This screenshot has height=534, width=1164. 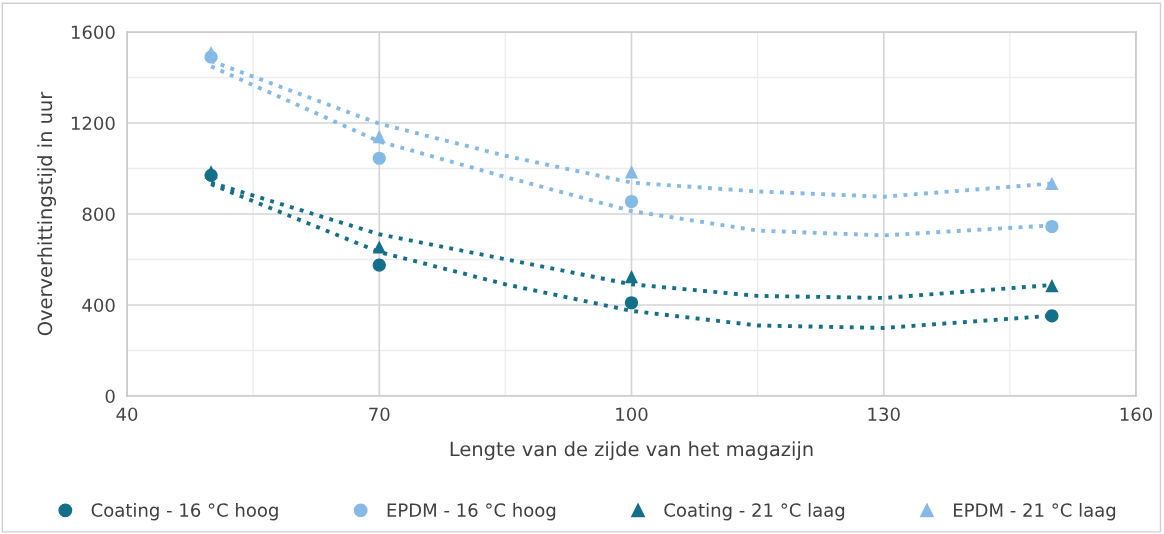 What do you see at coordinates (632, 414) in the screenshot?
I see `x-tick-label: 100` at bounding box center [632, 414].